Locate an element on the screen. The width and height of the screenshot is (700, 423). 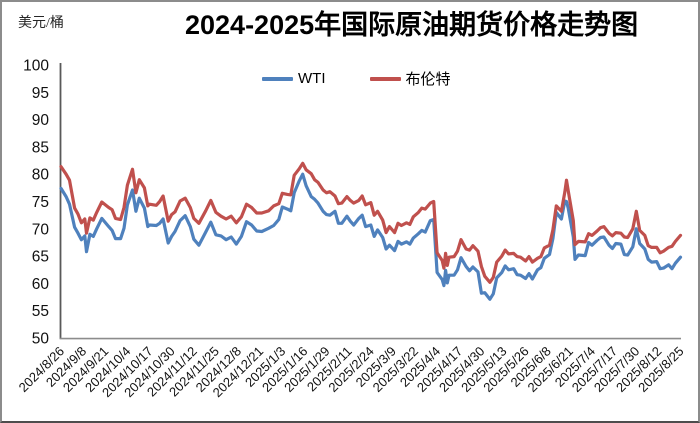
legend-label-wti: WTI is located at coordinates (312, 78).